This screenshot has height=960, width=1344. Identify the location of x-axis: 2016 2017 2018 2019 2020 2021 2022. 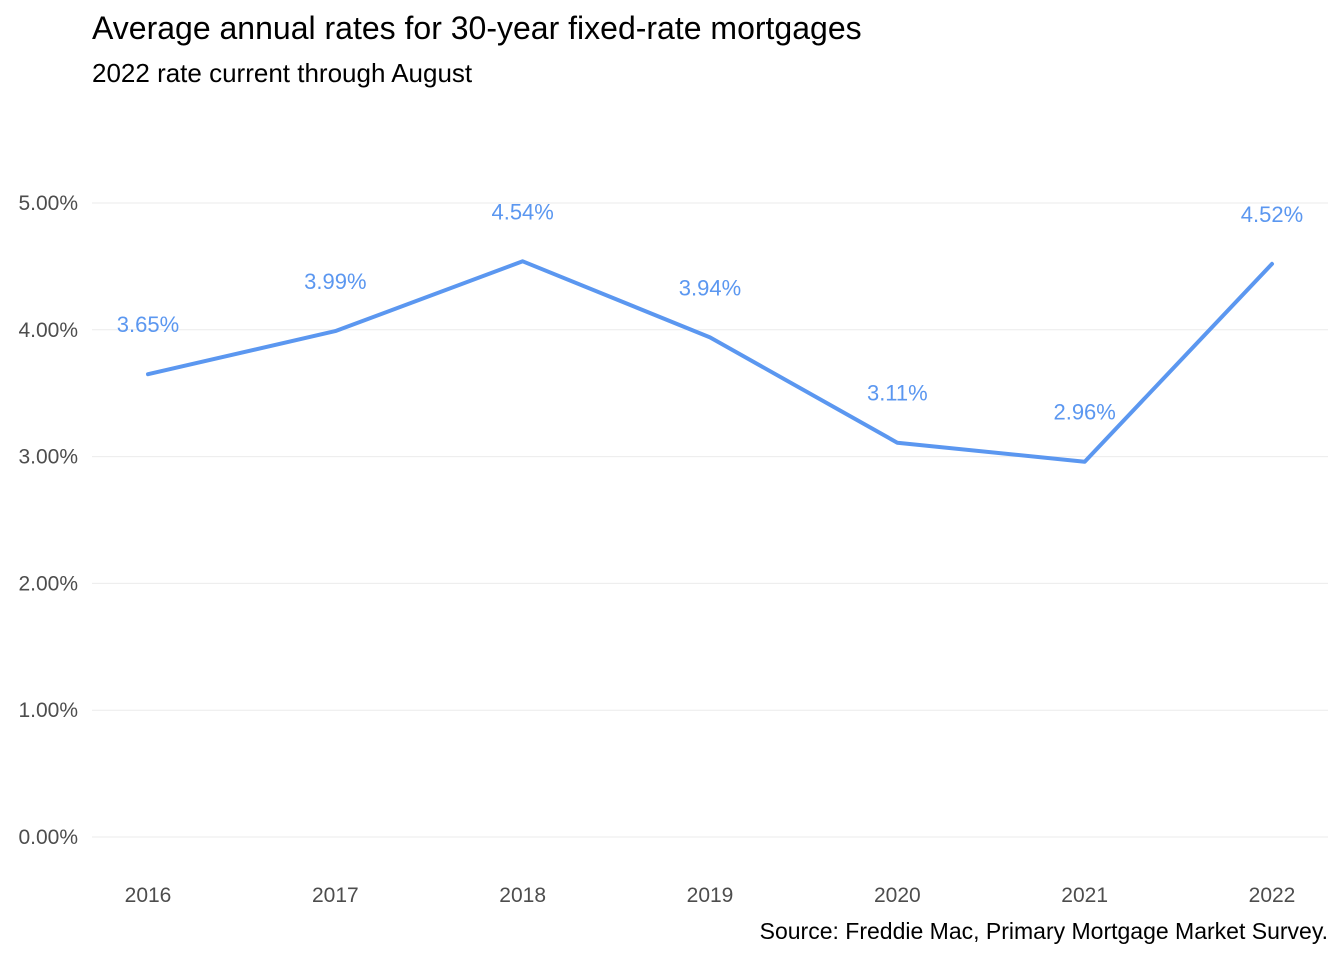
(710, 895).